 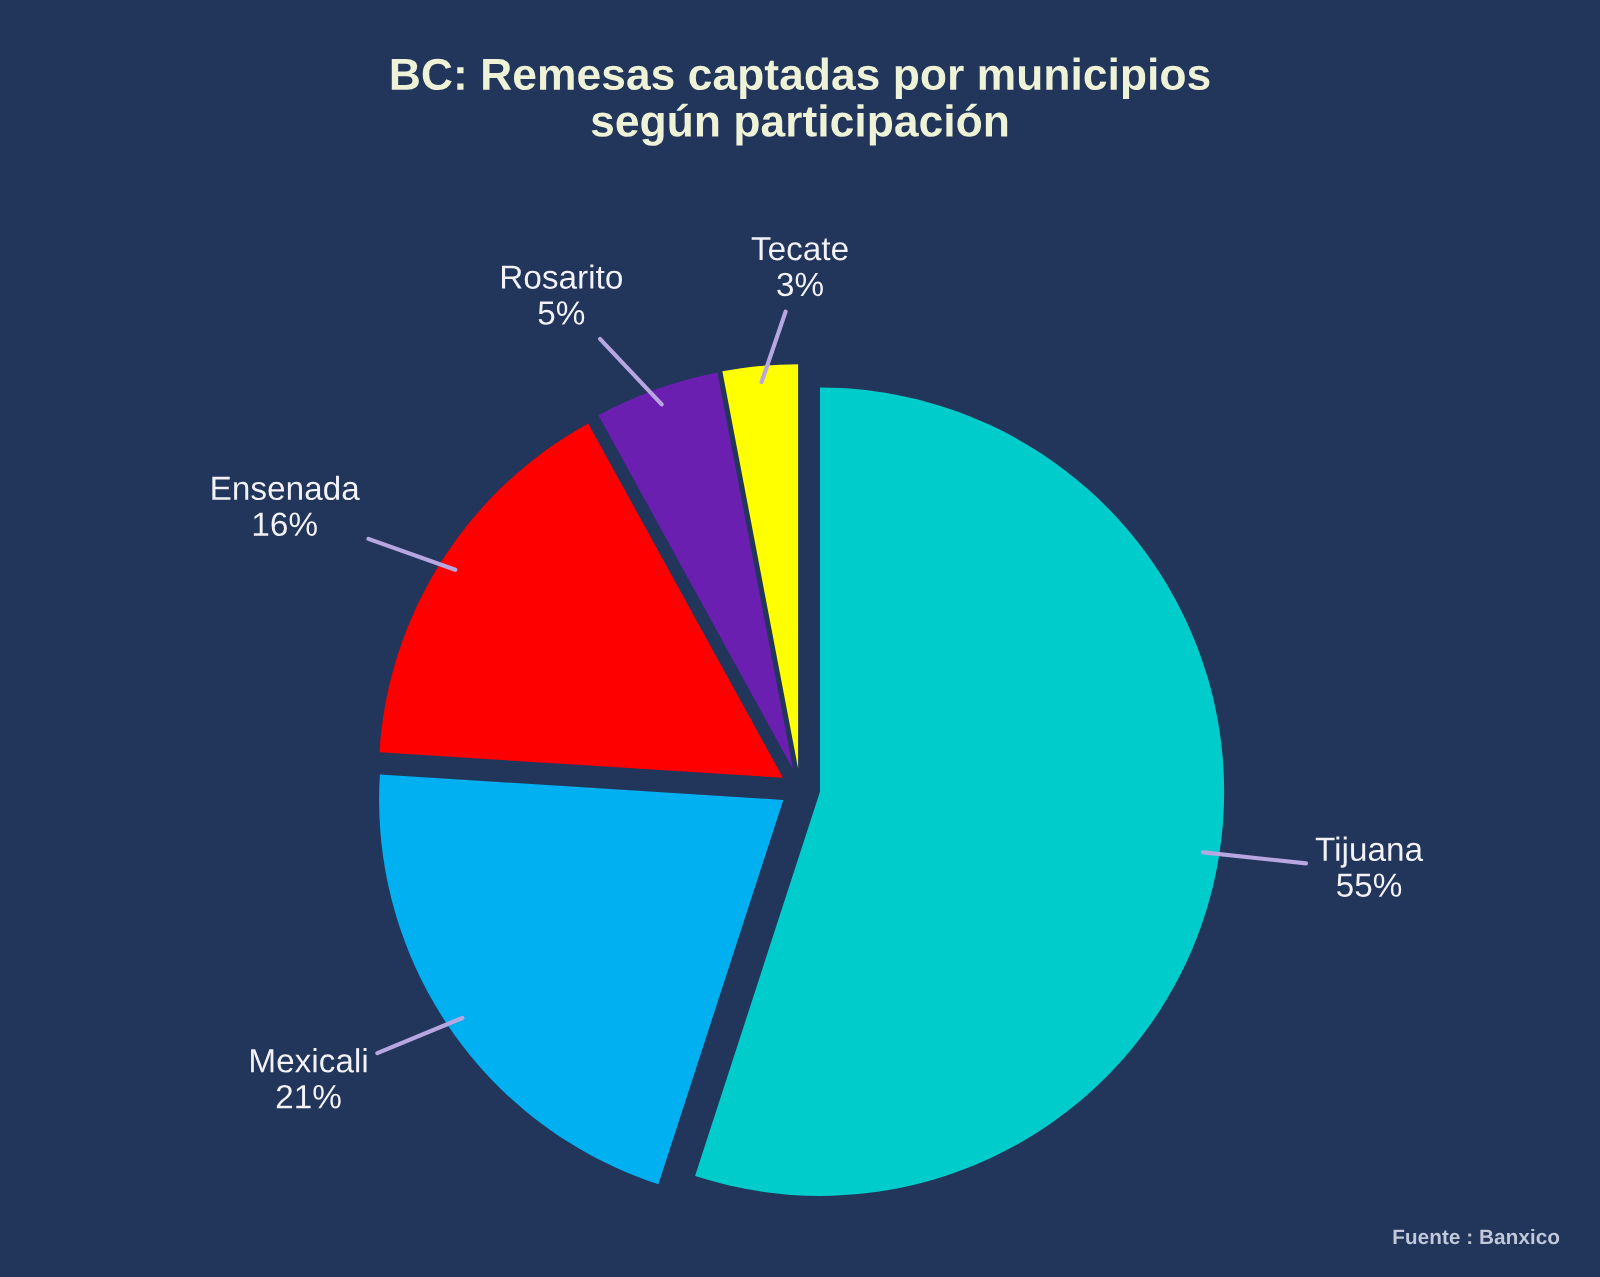 I want to click on chart-title: BC: Remesas captadas por municipios según participación, so click(x=800, y=101).